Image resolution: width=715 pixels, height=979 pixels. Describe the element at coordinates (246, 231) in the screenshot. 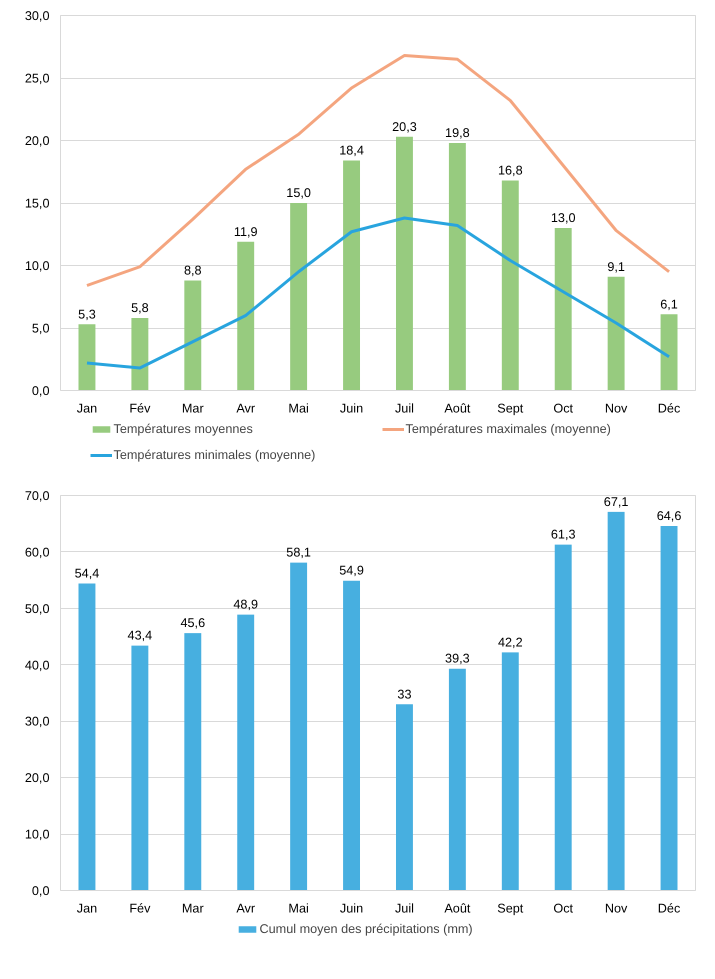

I see `data-label: 11,9` at that location.